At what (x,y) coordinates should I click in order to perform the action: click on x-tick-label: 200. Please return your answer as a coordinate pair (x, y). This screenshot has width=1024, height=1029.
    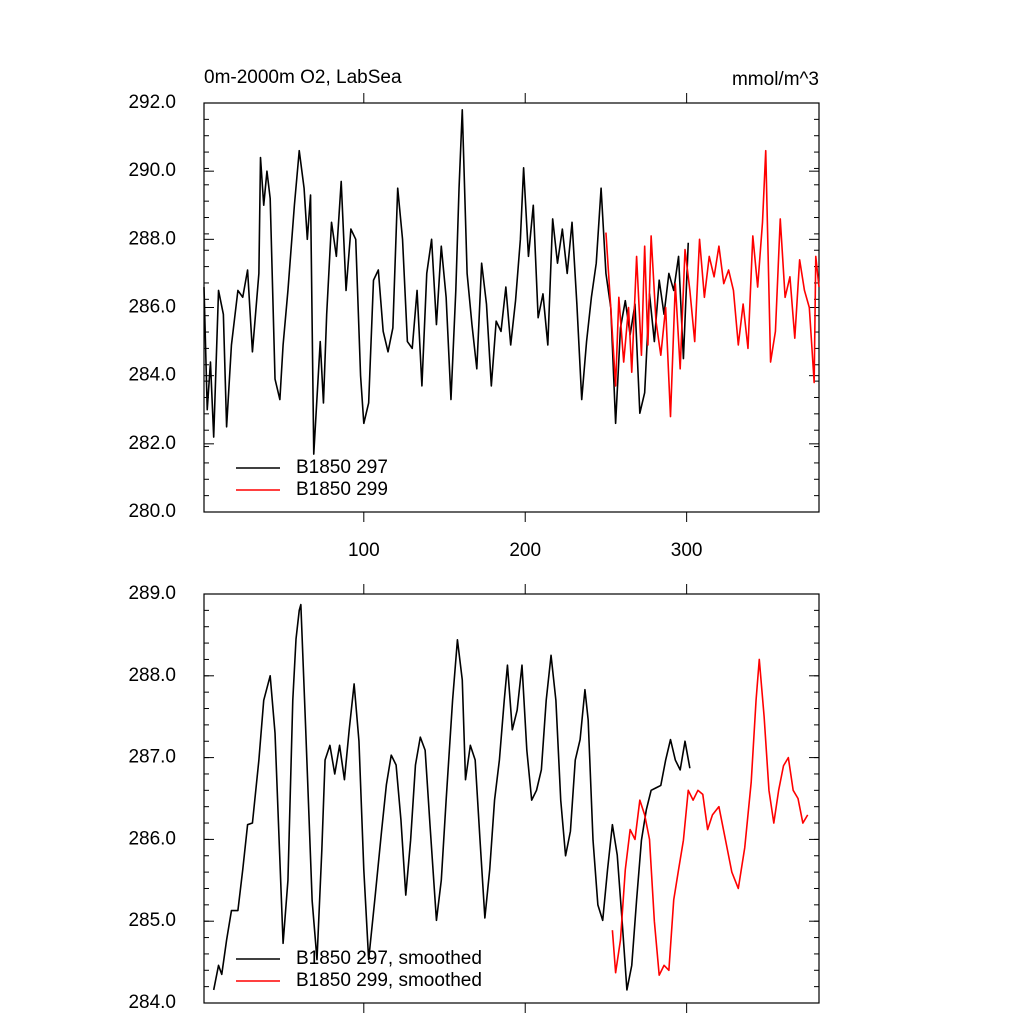
    Looking at the image, I should click on (525, 550).